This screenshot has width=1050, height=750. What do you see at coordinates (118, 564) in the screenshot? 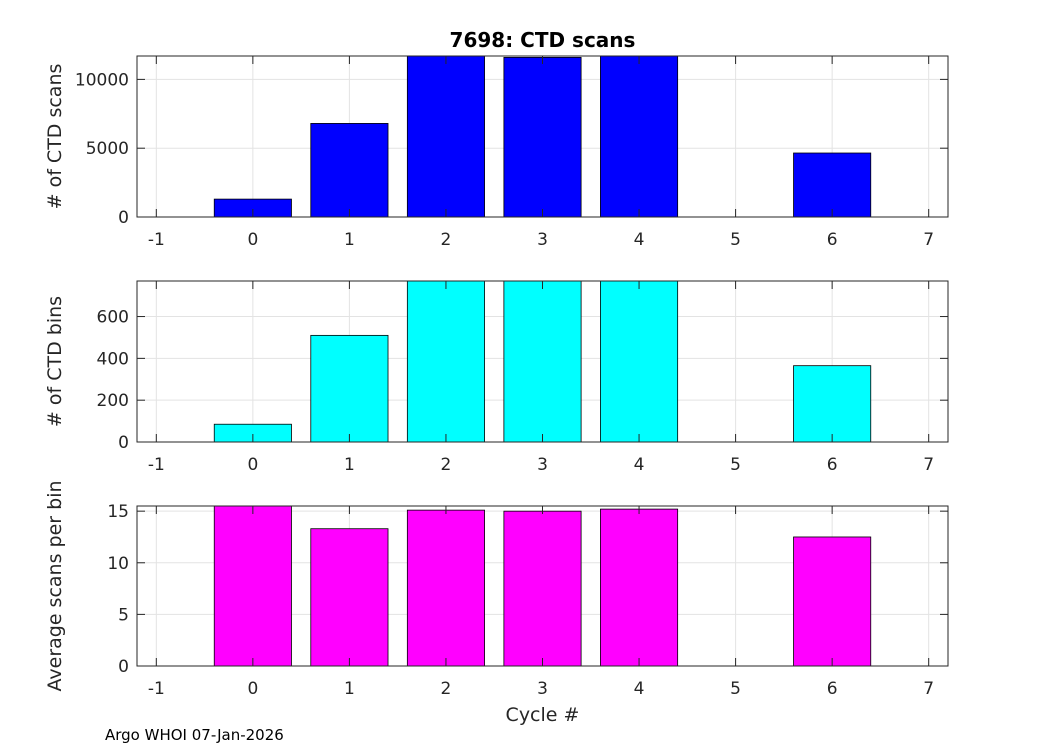
I see `y-tick-label: 10` at bounding box center [118, 564].